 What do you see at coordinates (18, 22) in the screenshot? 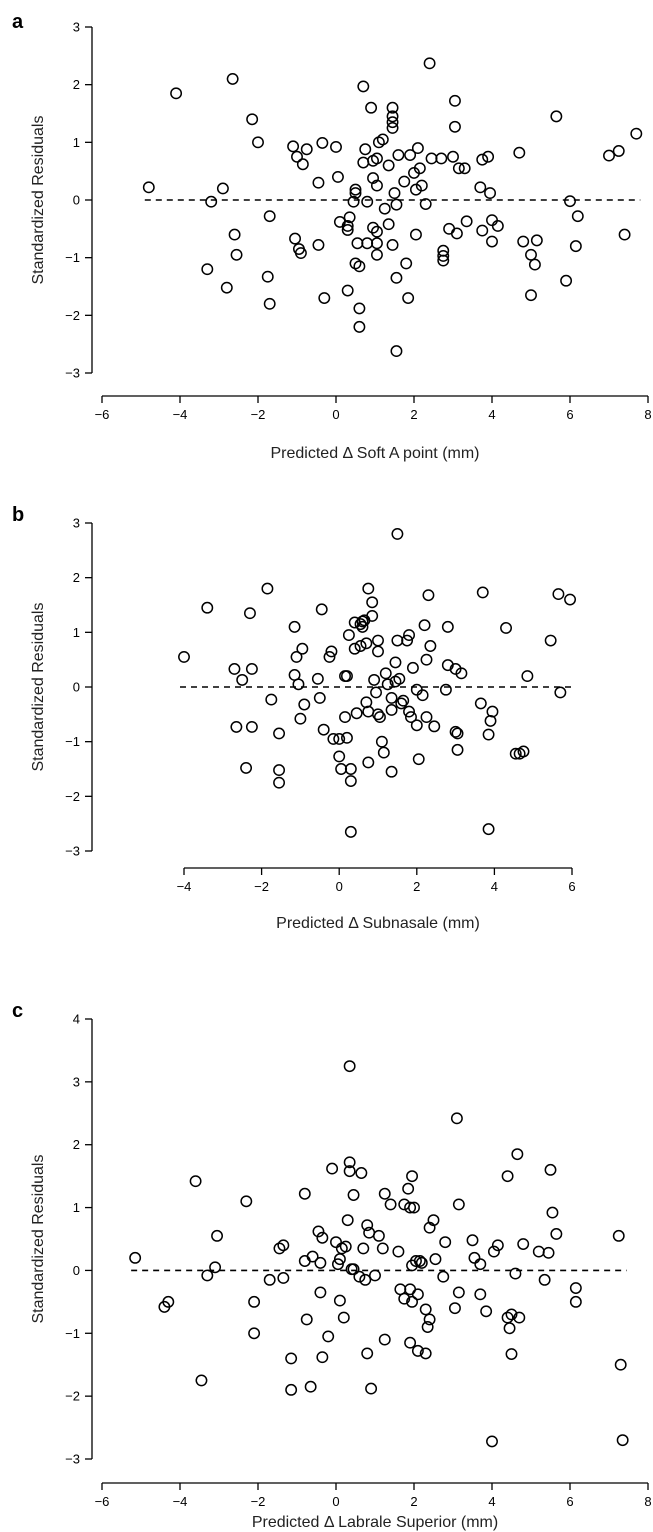
I see `panel-letter: a` at bounding box center [18, 22].